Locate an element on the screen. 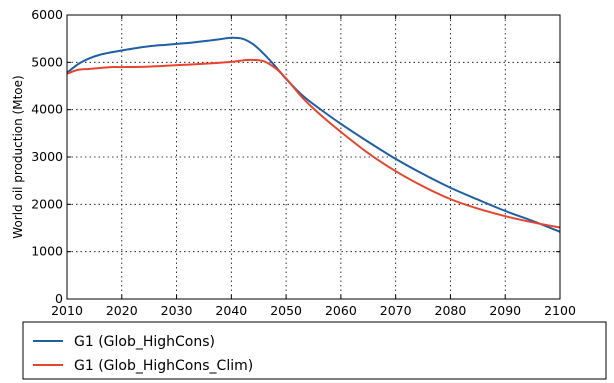 The height and width of the screenshot is (383, 614). x-tick-label: 2090 is located at coordinates (505, 310).